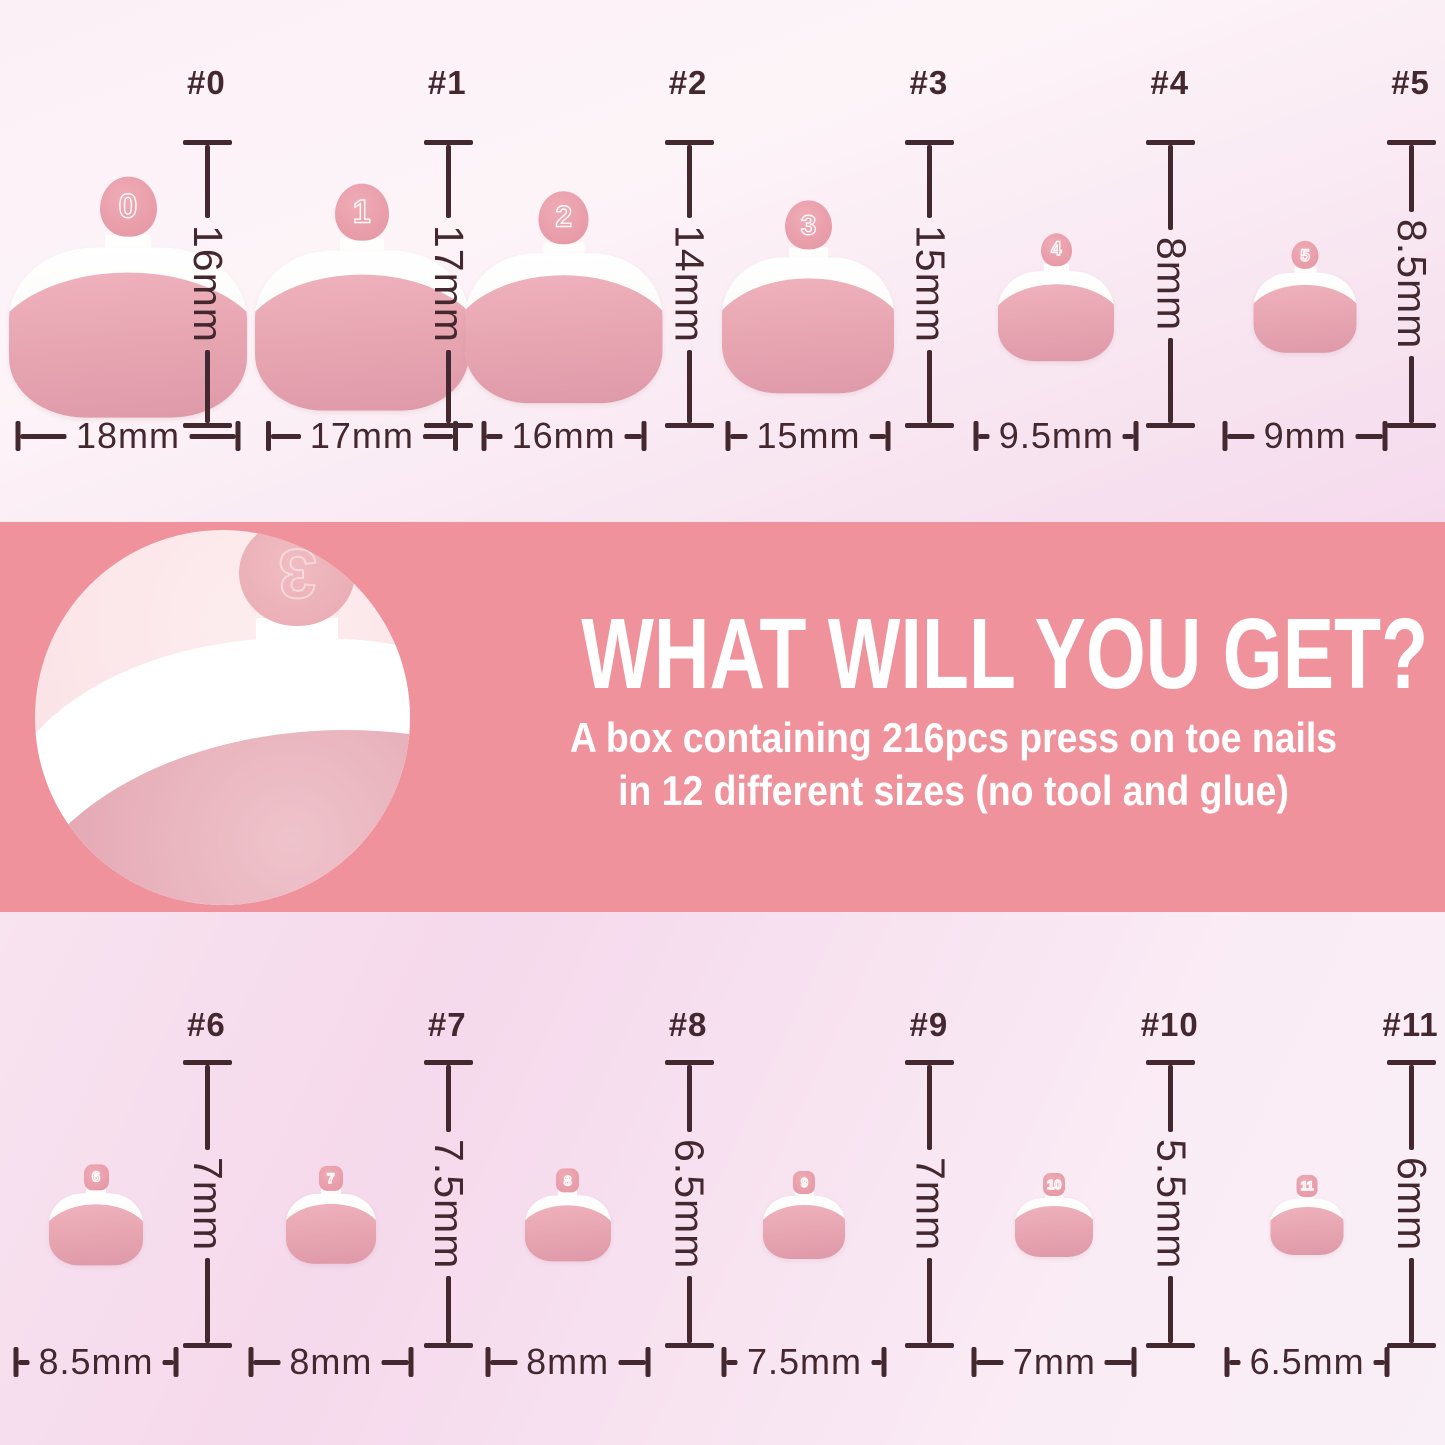  Describe the element at coordinates (563, 217) in the screenshot. I see `nail-number-tab: 2` at that location.